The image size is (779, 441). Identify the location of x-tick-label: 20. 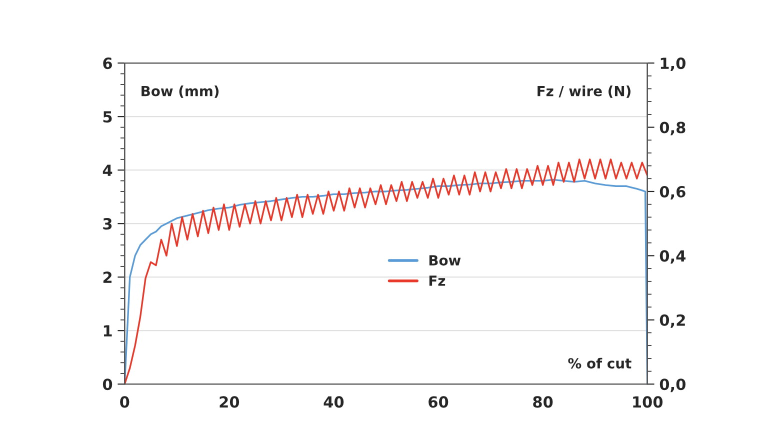
(230, 402).